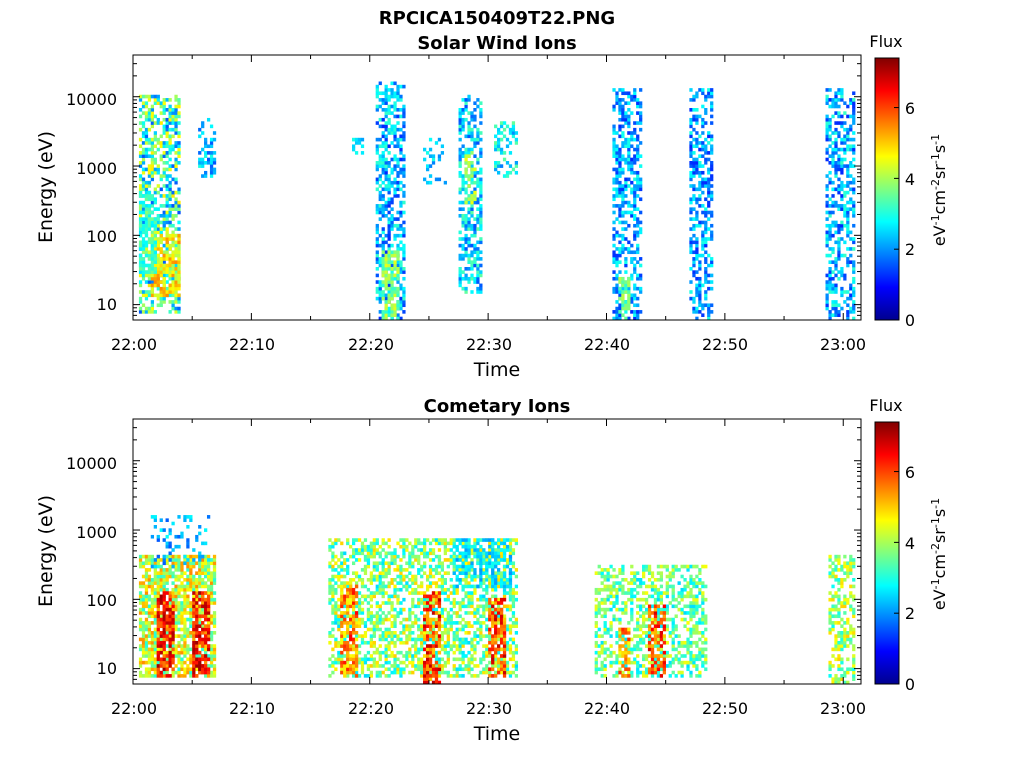 The height and width of the screenshot is (768, 1024). What do you see at coordinates (91, 99) in the screenshot?
I see `y-tick-label: 10000` at bounding box center [91, 99].